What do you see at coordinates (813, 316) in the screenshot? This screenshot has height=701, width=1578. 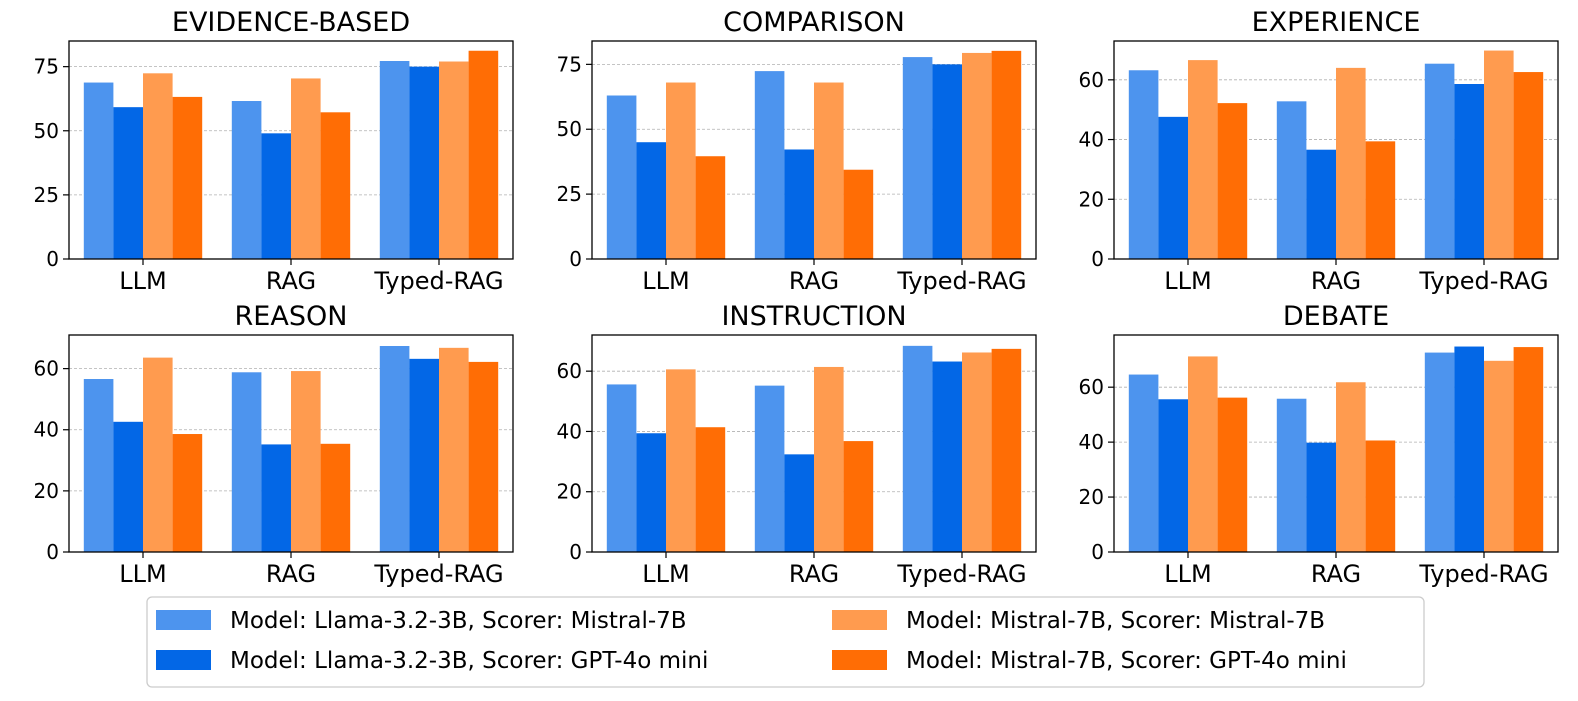 I see `chart-title: INSTRUCTION` at bounding box center [813, 316].